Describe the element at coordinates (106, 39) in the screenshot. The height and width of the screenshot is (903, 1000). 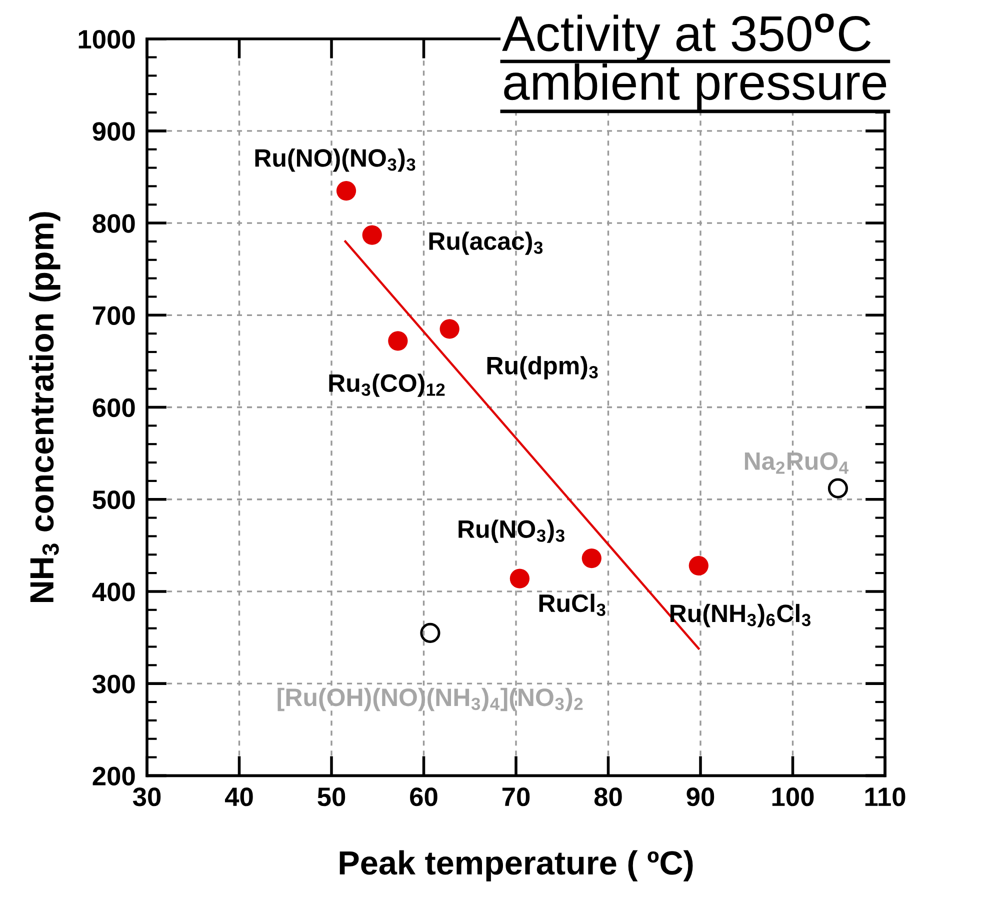
I see `y-tick-label: 1000` at that location.